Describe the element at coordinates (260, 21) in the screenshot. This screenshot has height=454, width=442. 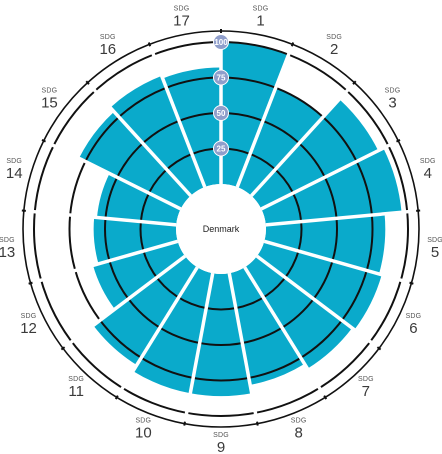
I see `sector-number-1: 1` at that location.